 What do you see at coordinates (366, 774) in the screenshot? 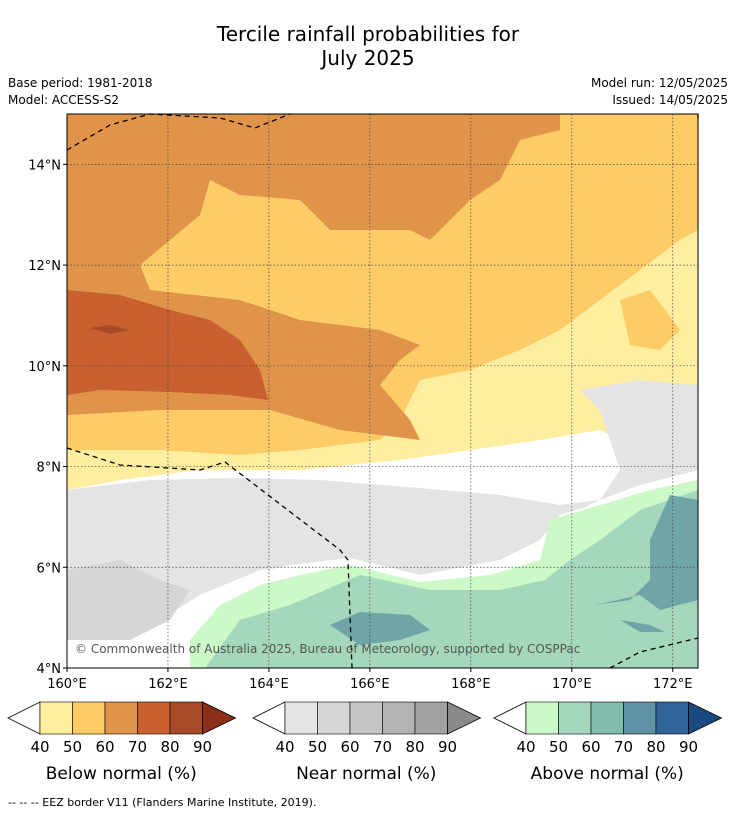
I see `colorbar-label: Near normal (%)` at bounding box center [366, 774].